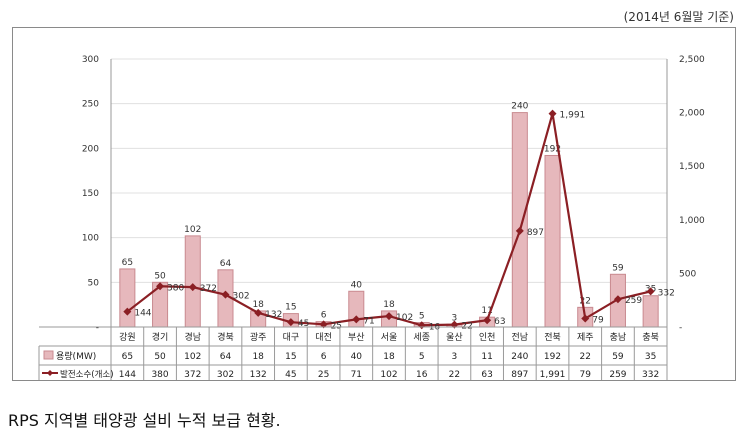  What do you see at coordinates (90, 239) in the screenshot?
I see `left-tick-label: 100` at bounding box center [90, 239].